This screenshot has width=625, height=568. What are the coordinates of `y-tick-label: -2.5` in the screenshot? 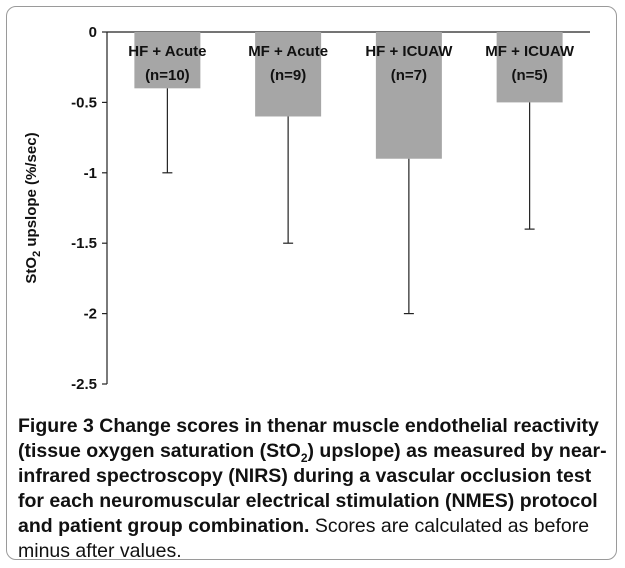 It's located at (84, 384).